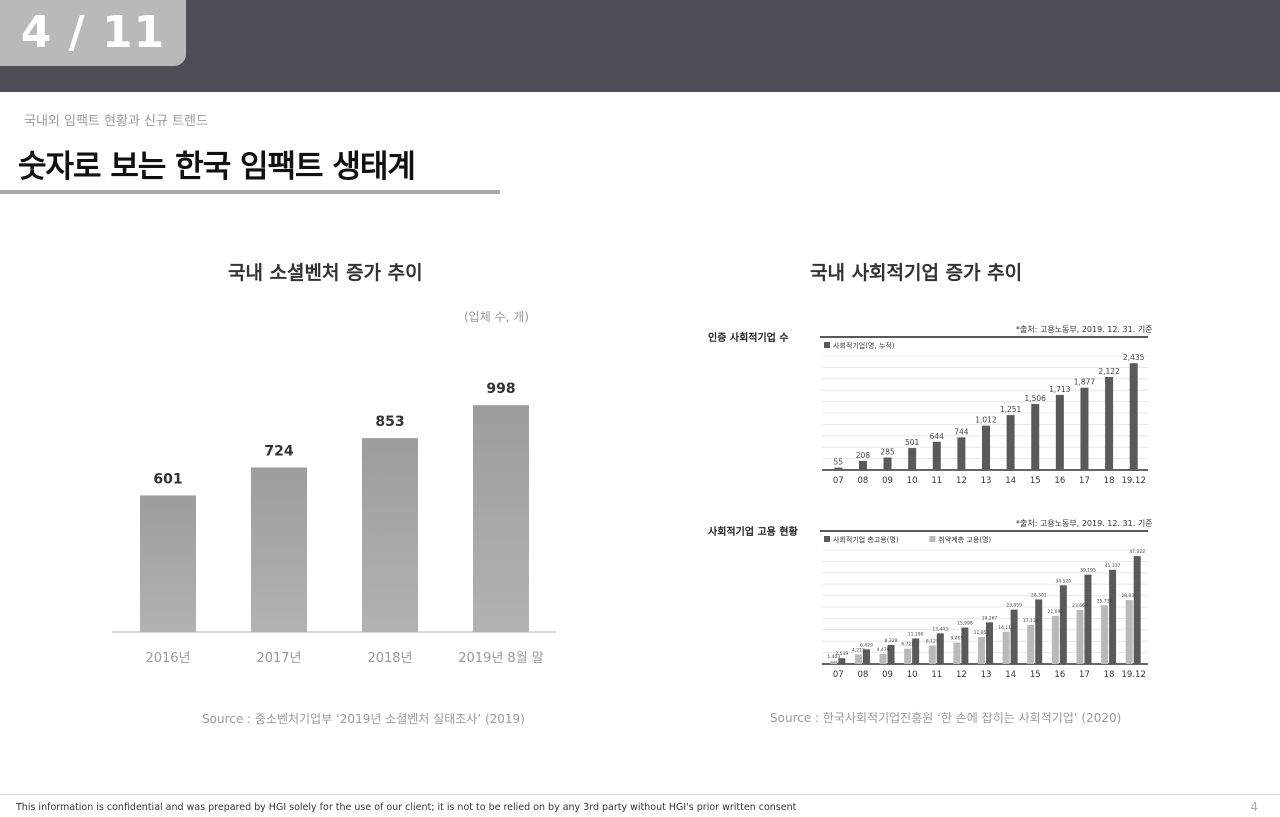  Describe the element at coordinates (1035, 398) in the screenshot. I see `bar-value-label: 1,506` at that location.